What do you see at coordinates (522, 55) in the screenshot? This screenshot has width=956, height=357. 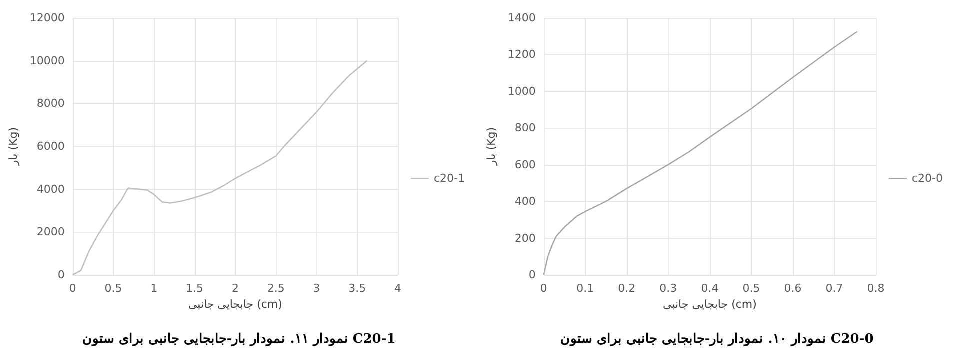 I see `y-tick-label: 1200` at bounding box center [522, 55].